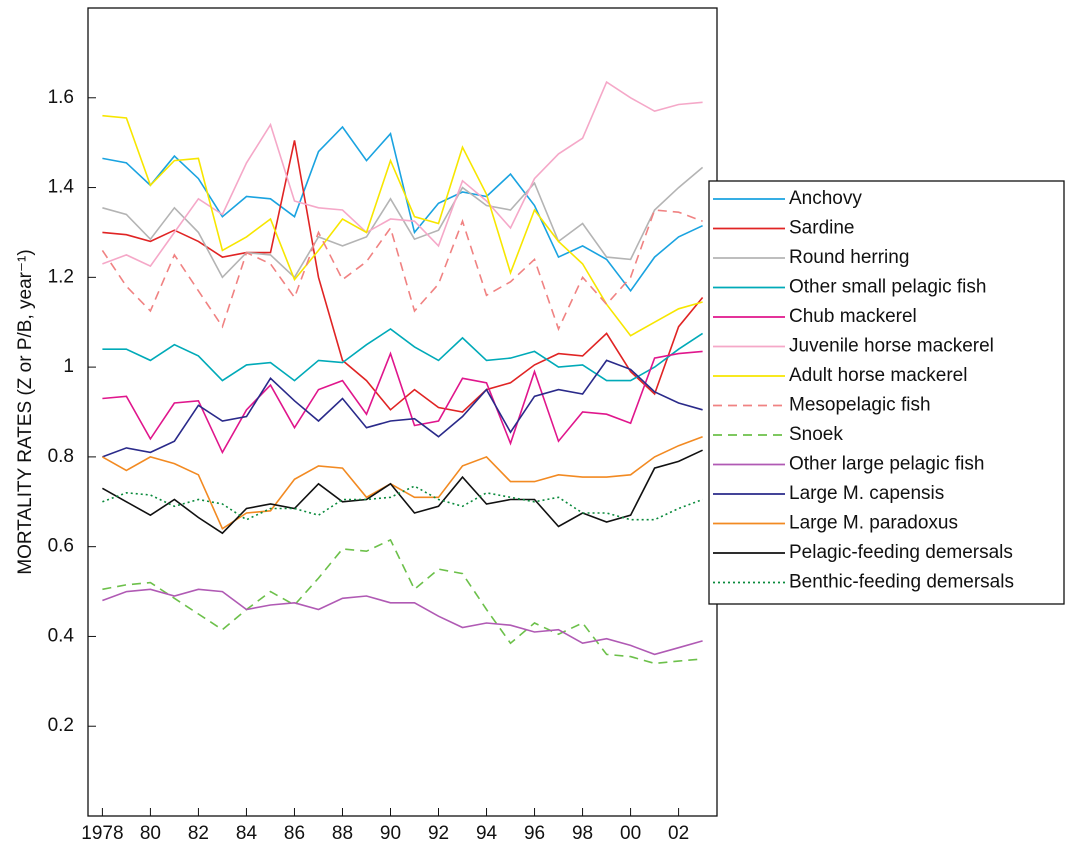 The image size is (1066, 848). Describe the element at coordinates (630, 833) in the screenshot. I see `x-tick-label: 00` at that location.